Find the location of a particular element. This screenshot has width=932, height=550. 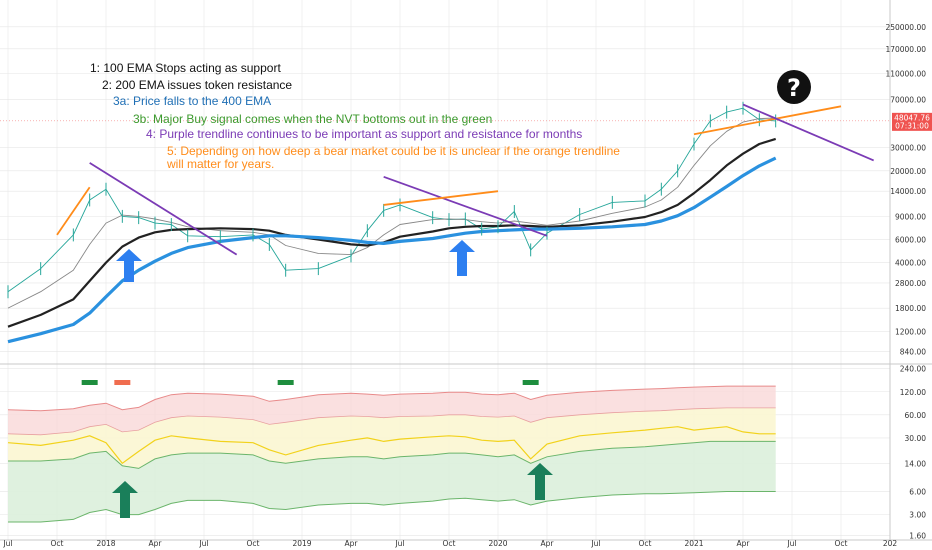

question-circle is located at coordinates (794, 87).